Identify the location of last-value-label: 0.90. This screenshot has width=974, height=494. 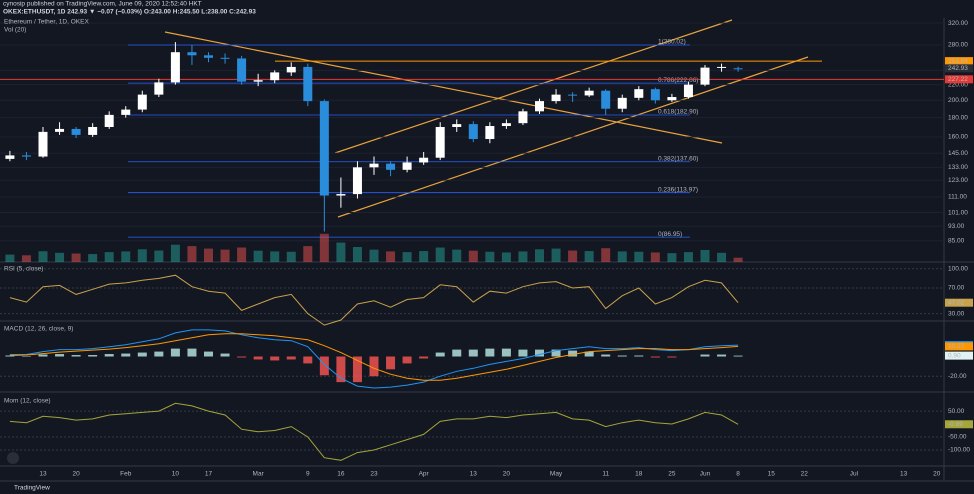
(954, 355).